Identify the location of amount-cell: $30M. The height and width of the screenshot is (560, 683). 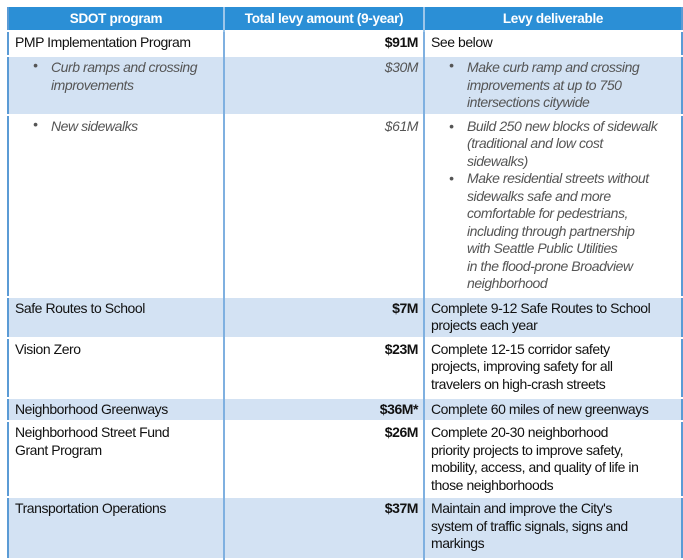
(323, 85).